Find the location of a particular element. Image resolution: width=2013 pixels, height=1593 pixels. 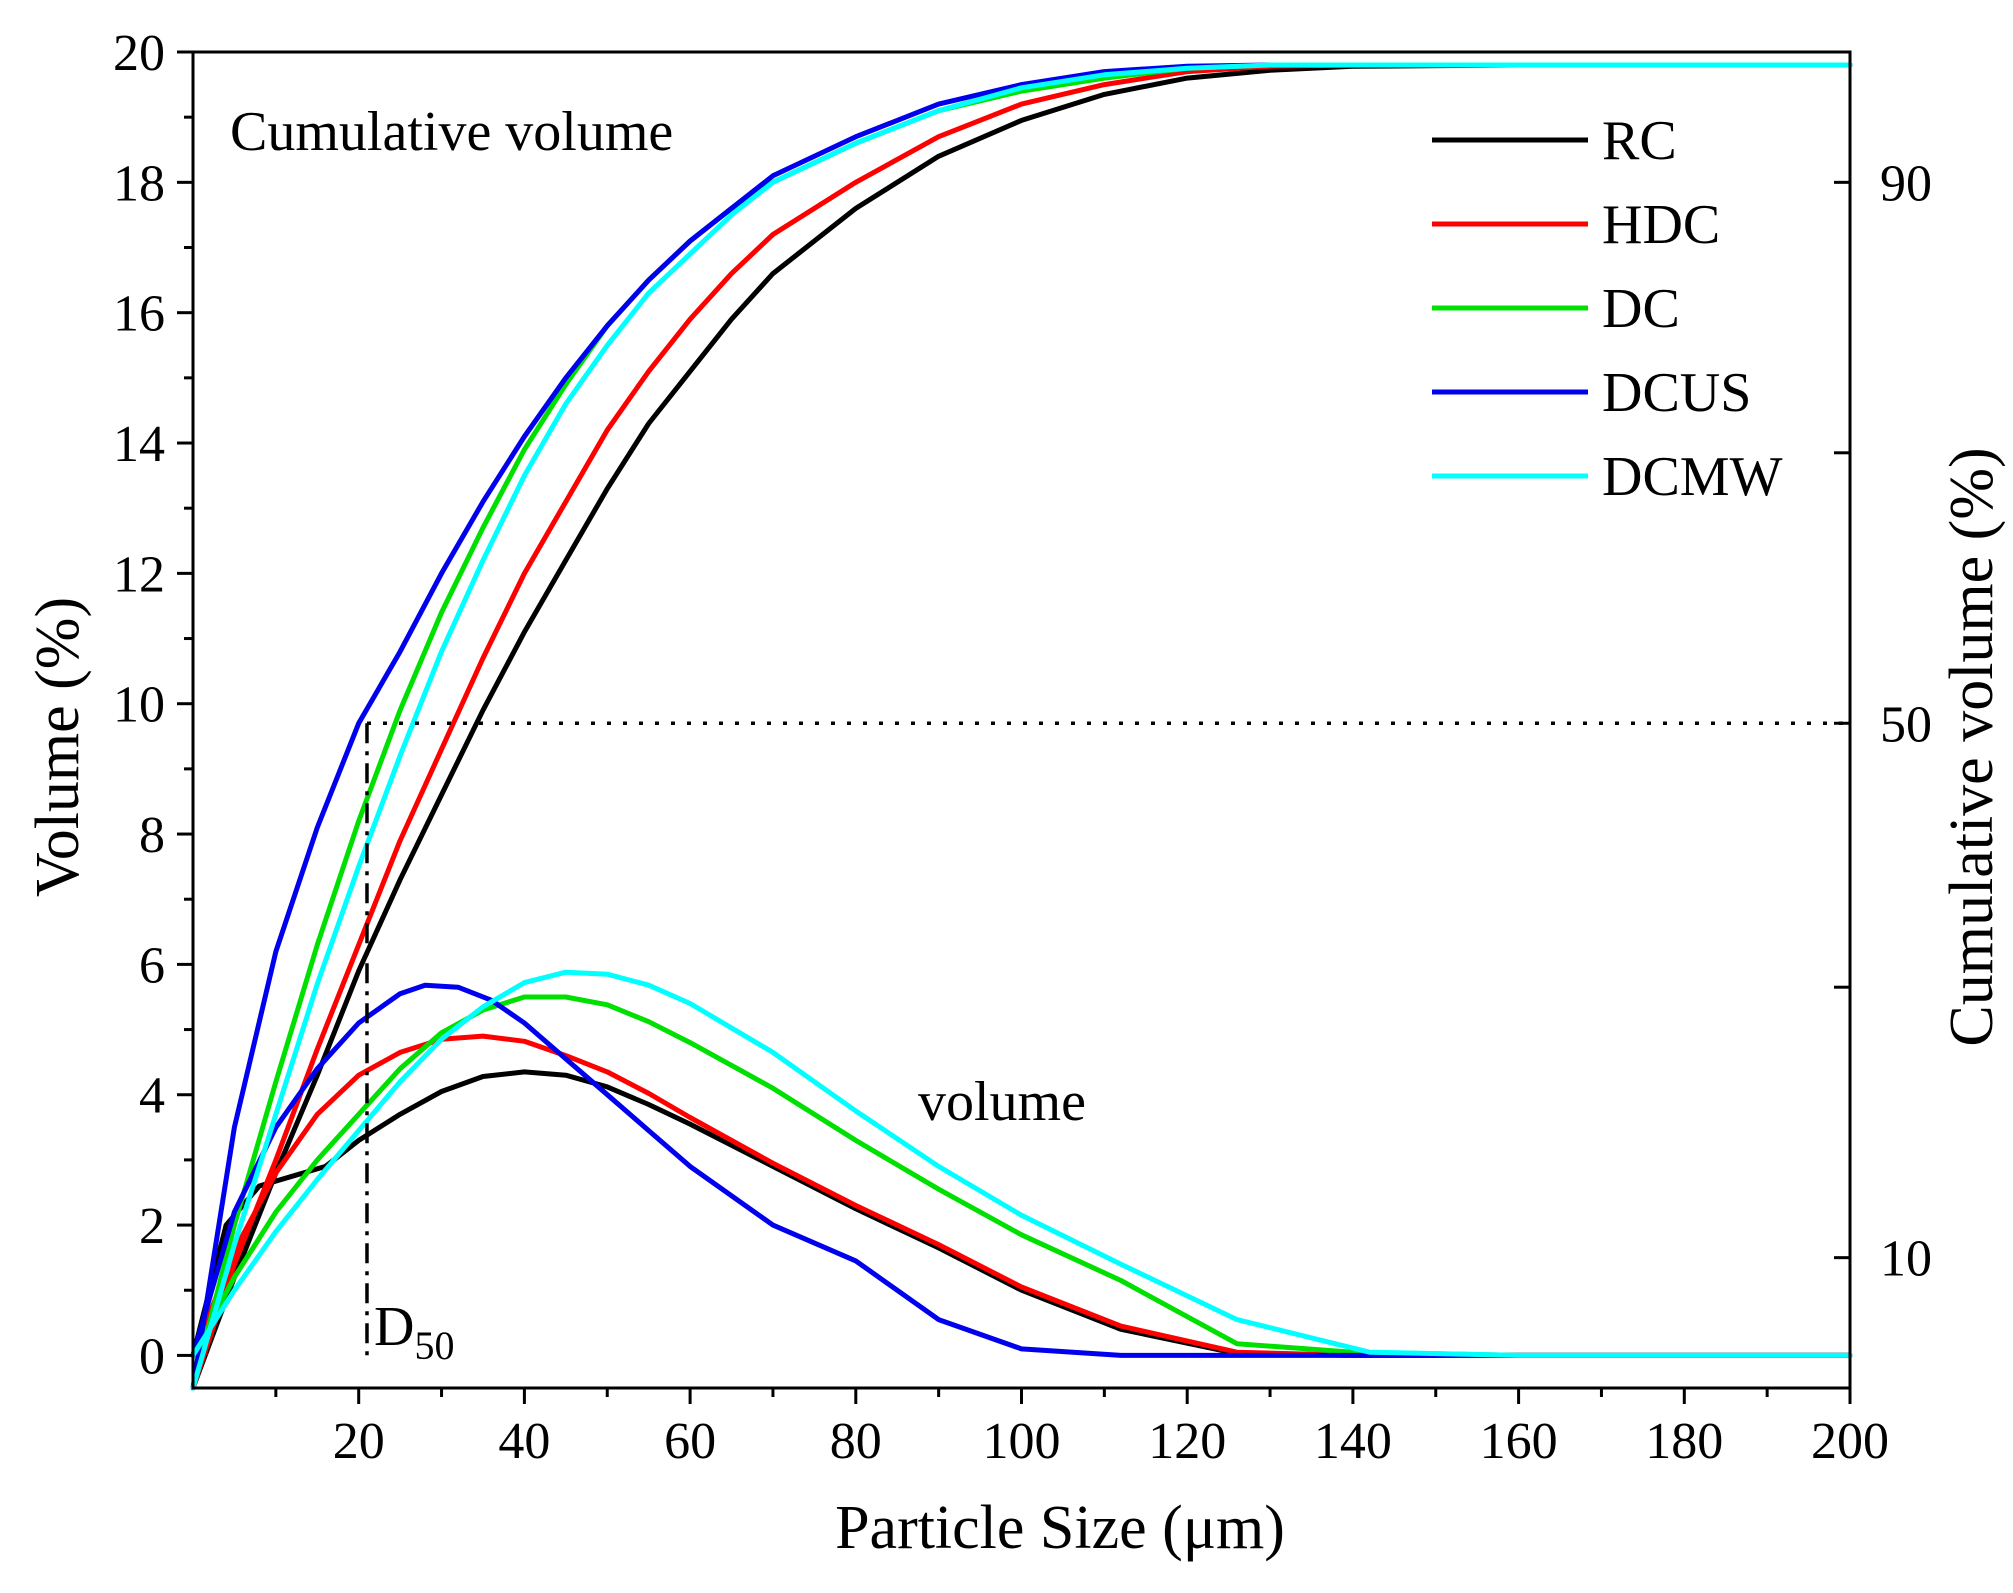

y-axis-title: Volume (%) is located at coordinates (58, 747).